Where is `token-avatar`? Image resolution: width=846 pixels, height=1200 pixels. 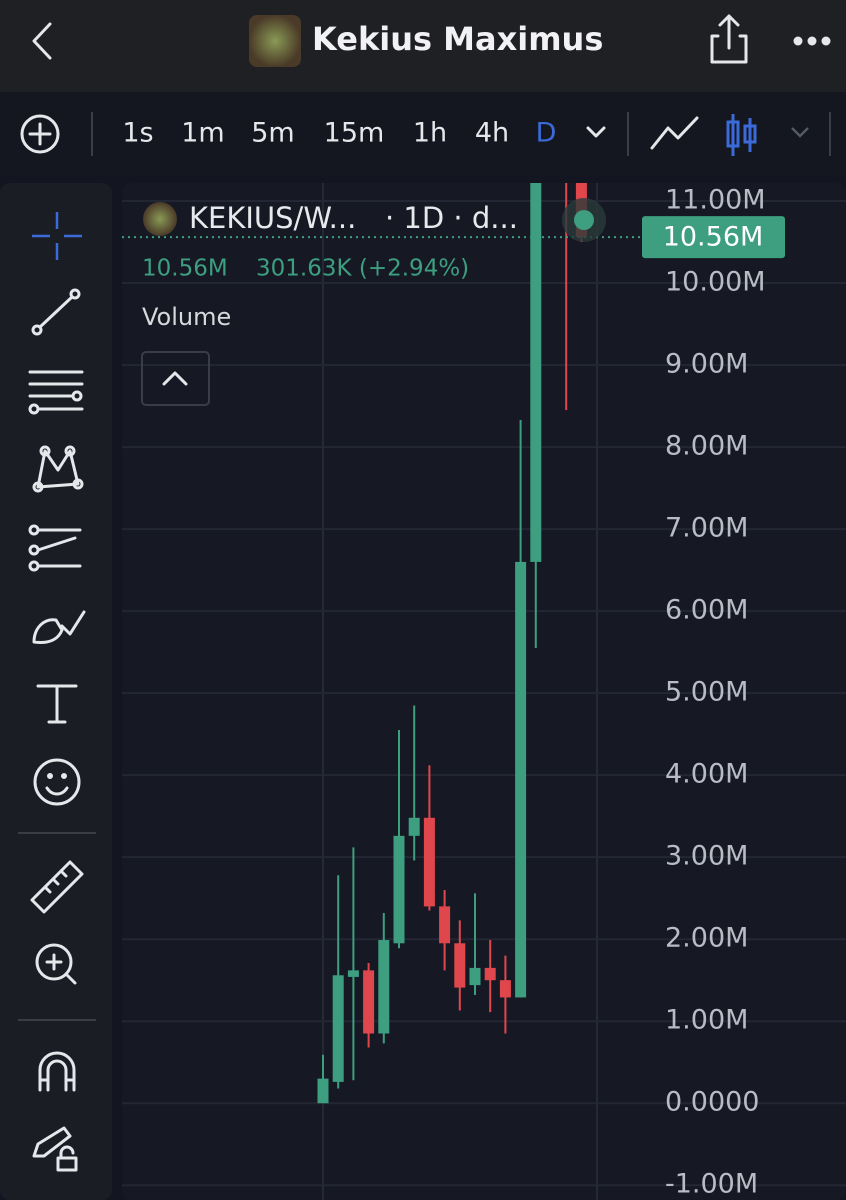
token-avatar is located at coordinates (275, 41).